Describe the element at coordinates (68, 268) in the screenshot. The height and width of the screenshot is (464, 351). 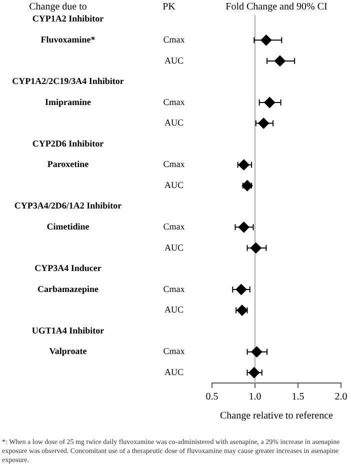
I see `text: CYP3A4 Inducer` at that location.